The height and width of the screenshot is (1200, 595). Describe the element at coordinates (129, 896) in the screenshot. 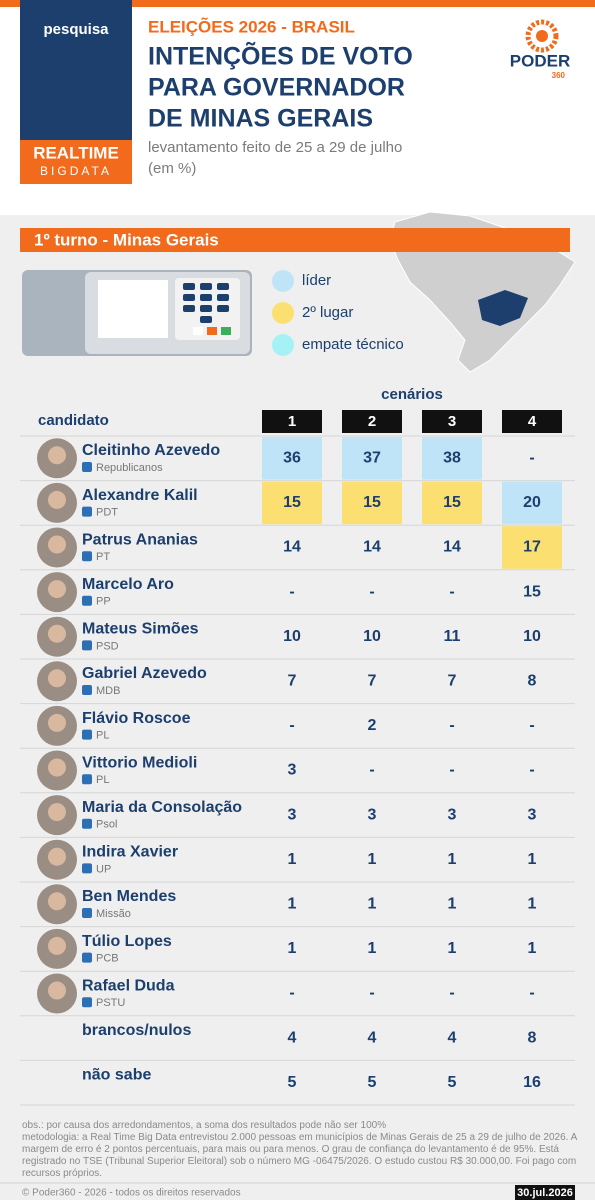

I see `candidate-name: Ben Mendes` at that location.